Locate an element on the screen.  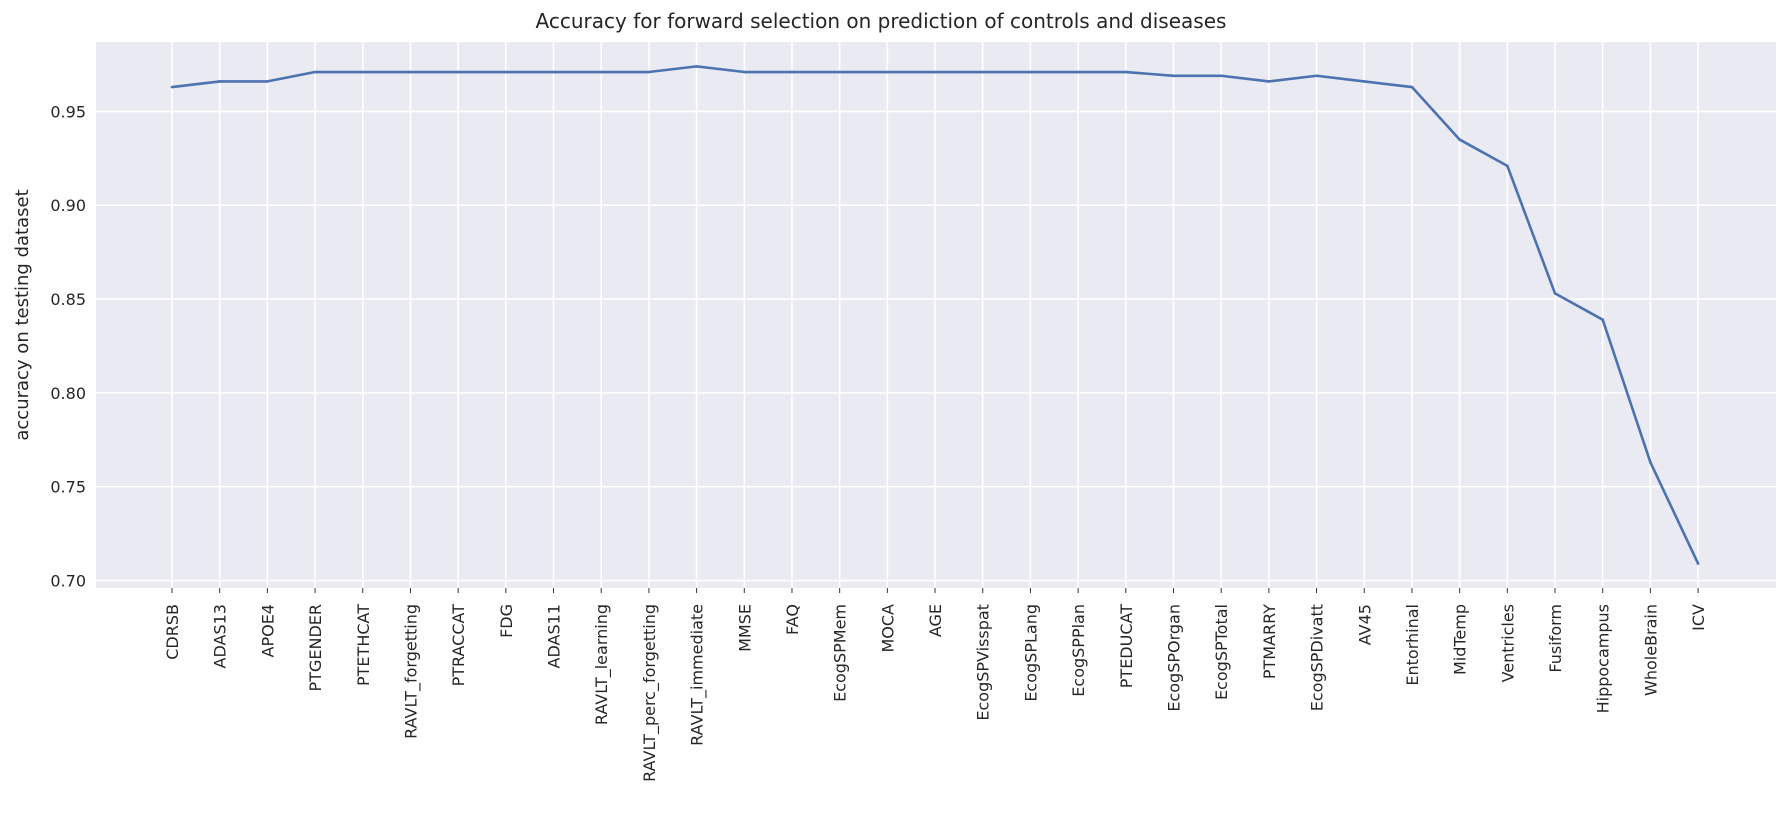
x-tick-label: MMSE is located at coordinates (744, 628).